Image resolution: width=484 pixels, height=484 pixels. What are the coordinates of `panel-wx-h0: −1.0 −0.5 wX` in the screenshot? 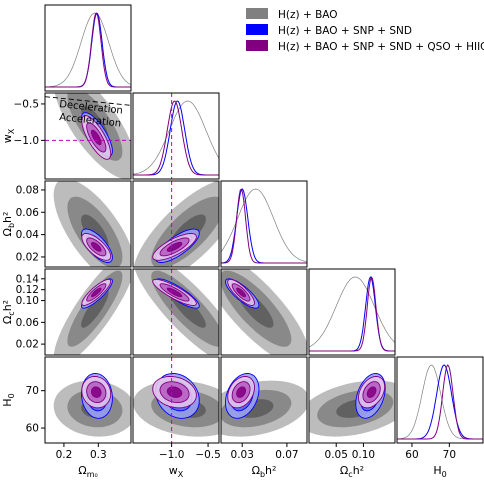 It's located at (176, 417).